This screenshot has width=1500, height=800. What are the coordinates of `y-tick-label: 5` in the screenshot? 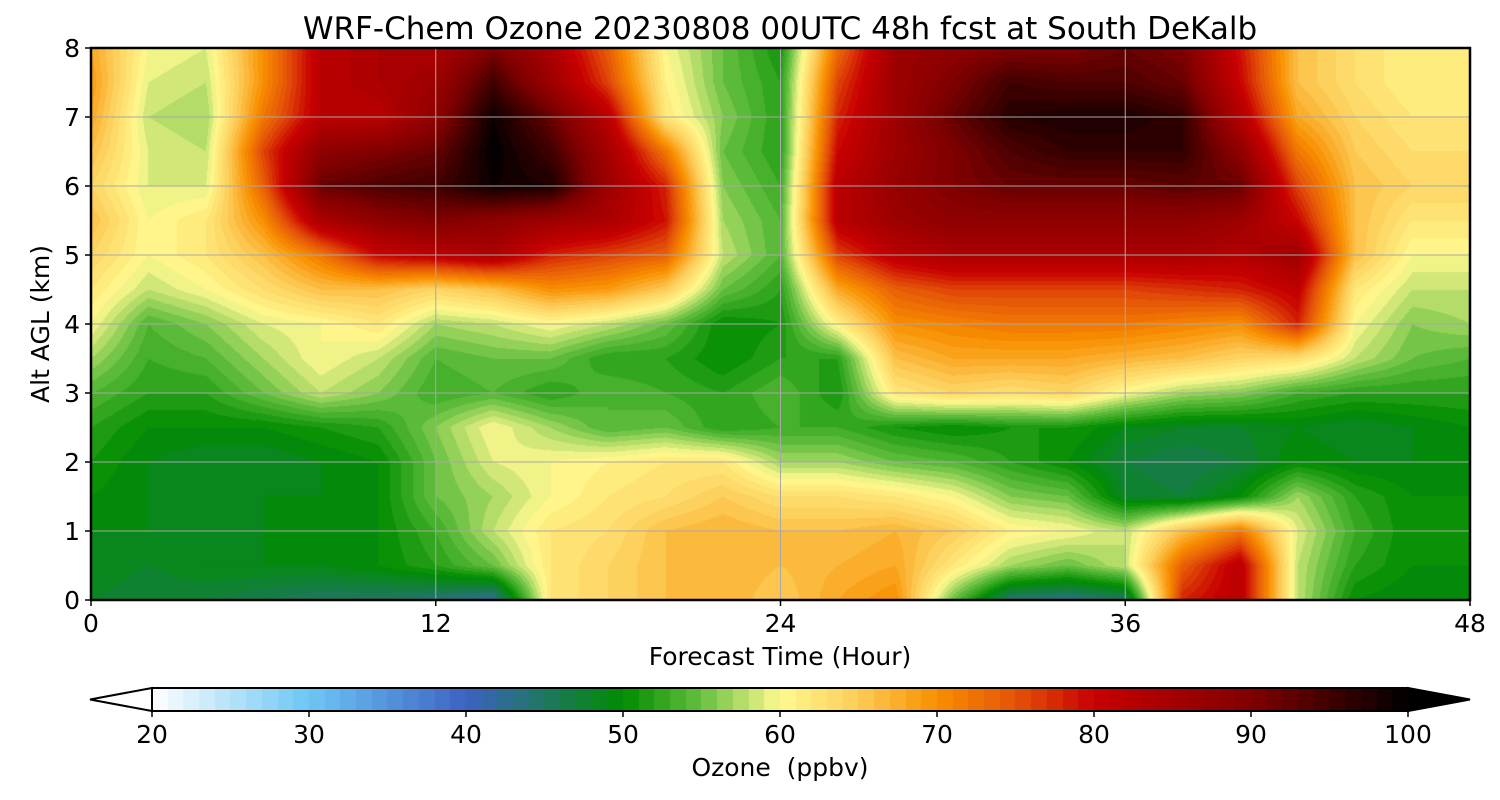 It's located at (72, 255).